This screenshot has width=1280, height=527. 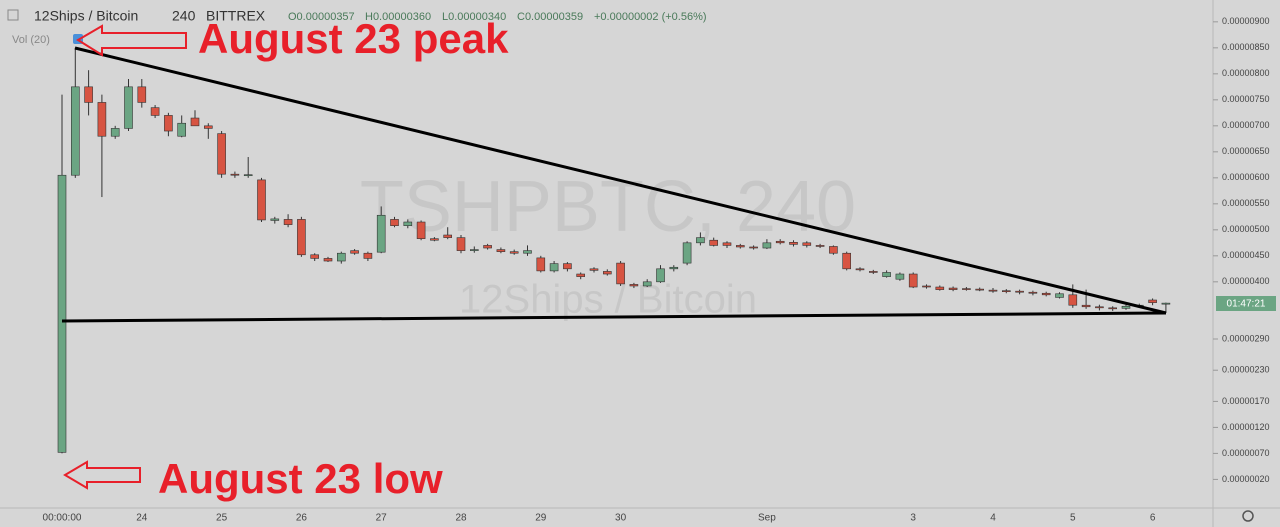 I want to click on x-tick-label: Sep, so click(x=767, y=518).